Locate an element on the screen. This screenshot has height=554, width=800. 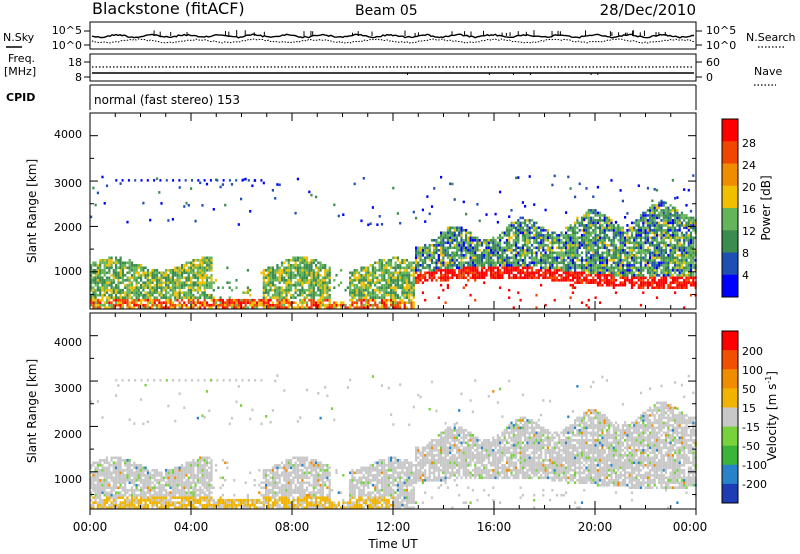
nave-tick-high: 60 is located at coordinates (713, 62).